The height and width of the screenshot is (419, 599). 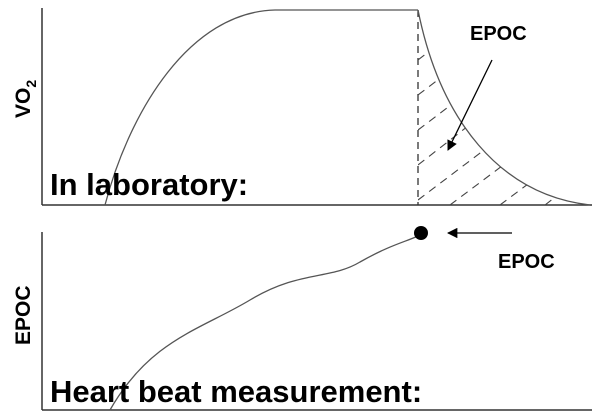 I want to click on decay-curve, so click(x=504, y=107).